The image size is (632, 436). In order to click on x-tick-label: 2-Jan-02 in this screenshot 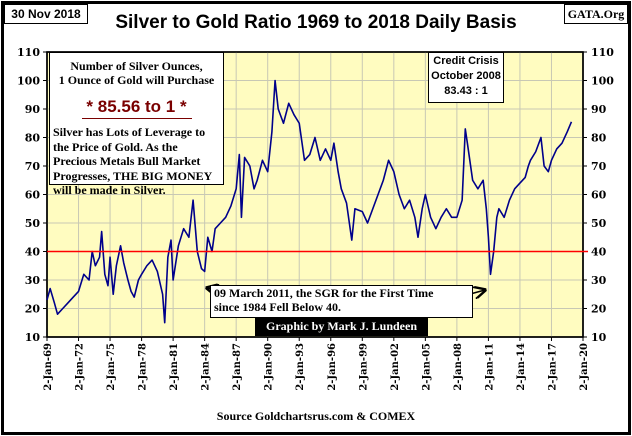, I will do `click(395, 367)`.